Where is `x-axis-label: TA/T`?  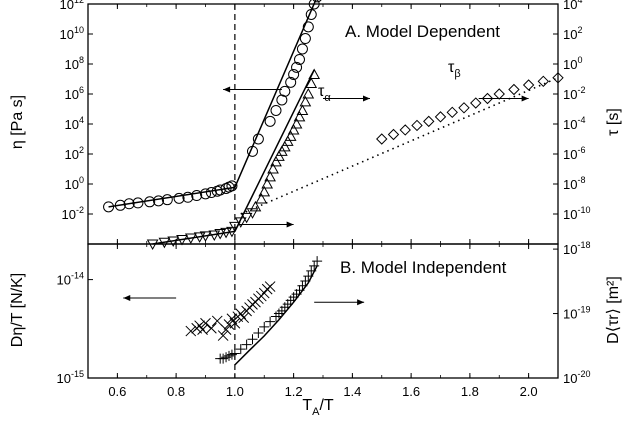
x-axis-label: TA/T is located at coordinates (318, 407).